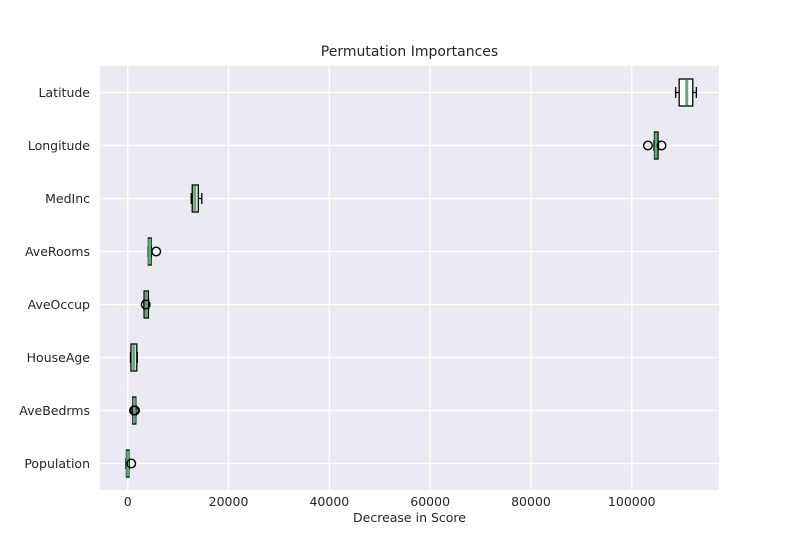 The height and width of the screenshot is (550, 800). Describe the element at coordinates (59, 145) in the screenshot. I see `y-tick-label: Longitude` at that location.